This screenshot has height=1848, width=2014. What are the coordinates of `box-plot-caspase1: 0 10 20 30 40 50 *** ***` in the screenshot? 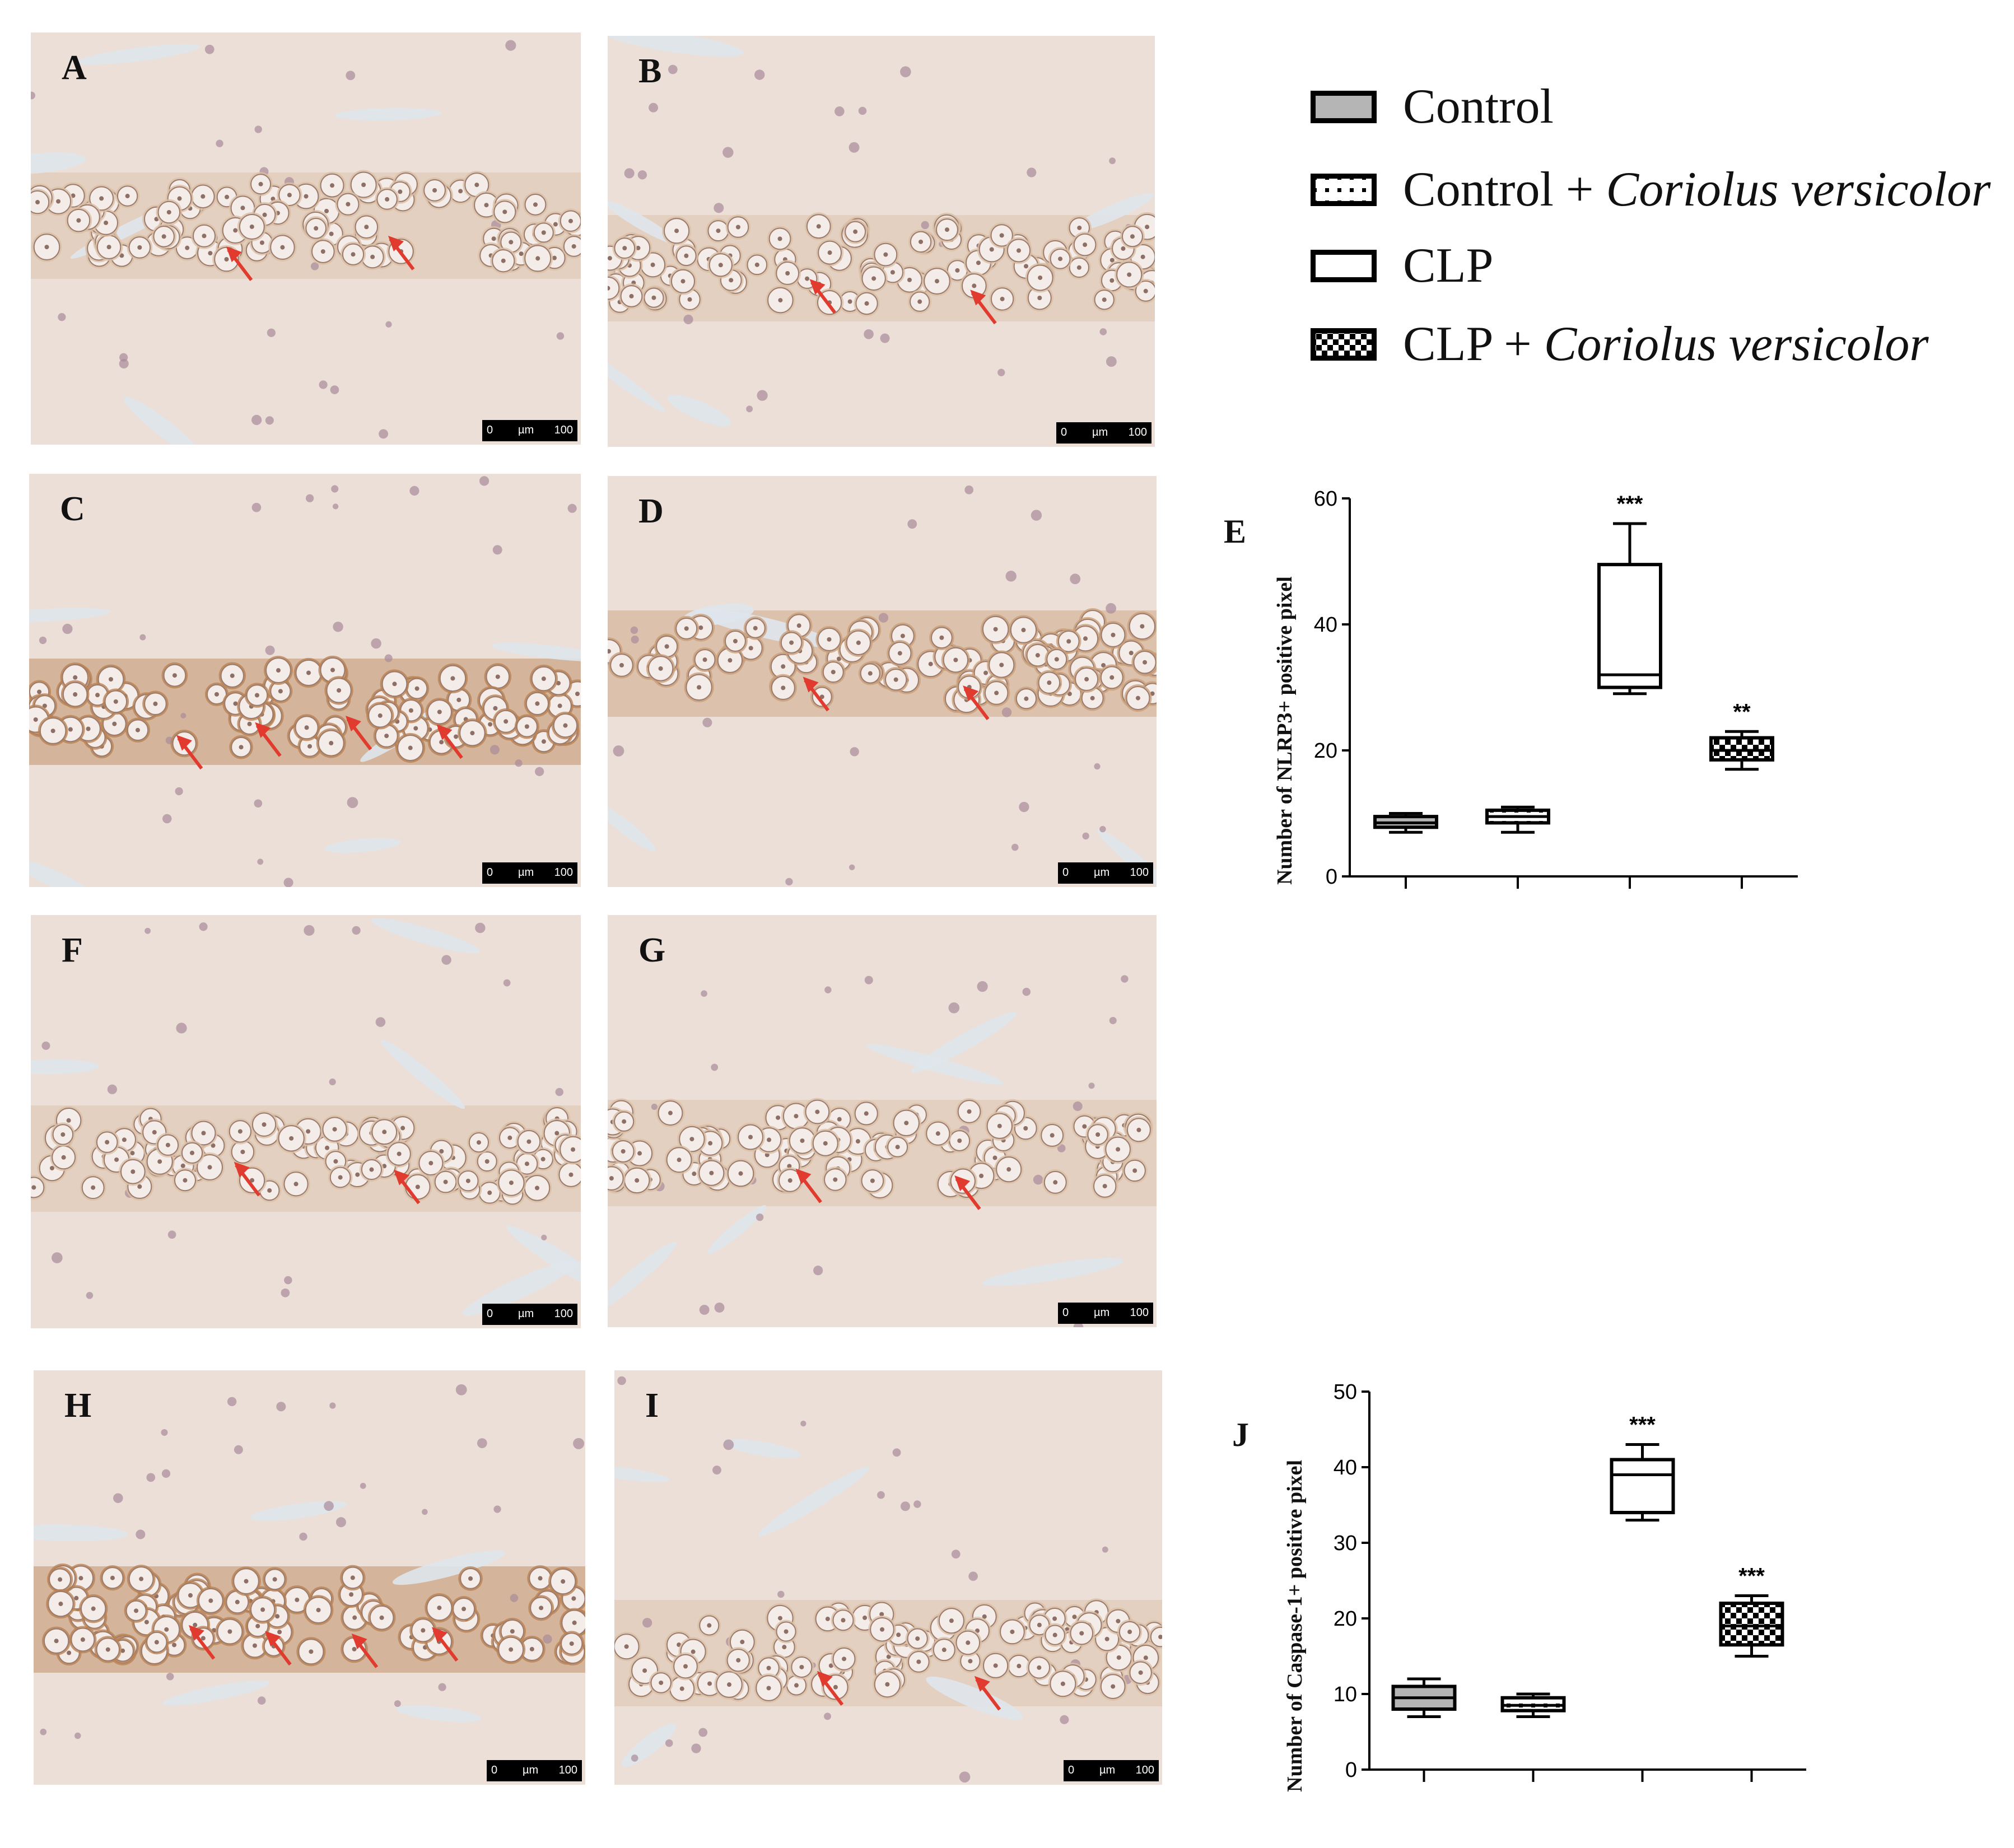 It's located at (1570, 1581).